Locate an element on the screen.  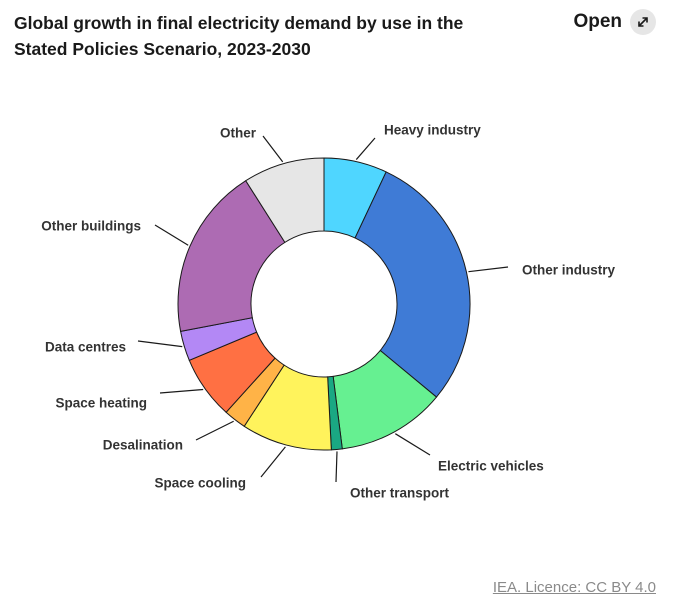
label-heavy-industry: Heavy industry is located at coordinates (432, 130).